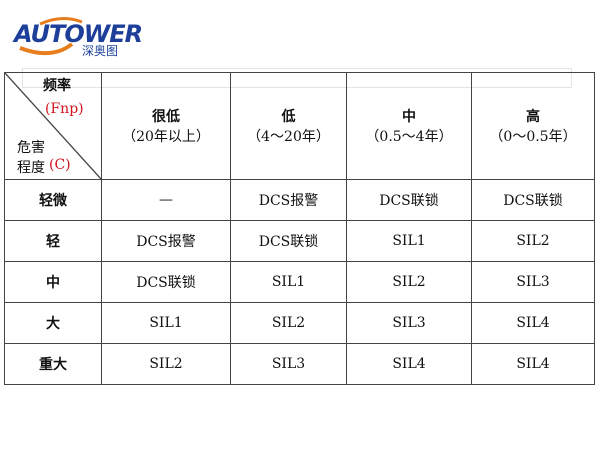 This screenshot has height=464, width=600. Describe the element at coordinates (166, 200) in the screenshot. I see `table-cell: —` at that location.